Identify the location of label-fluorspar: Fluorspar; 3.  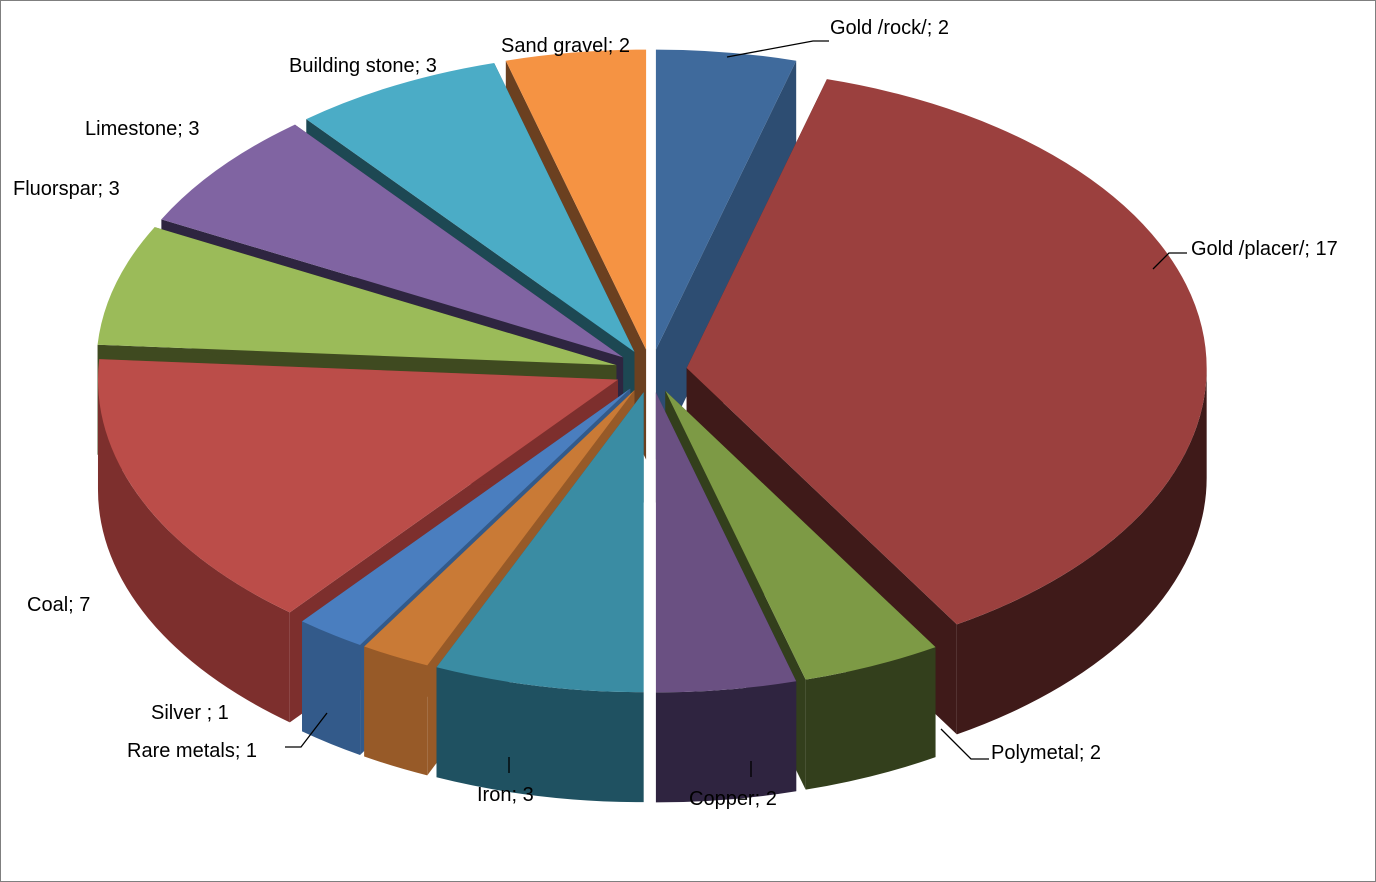
(66, 189).